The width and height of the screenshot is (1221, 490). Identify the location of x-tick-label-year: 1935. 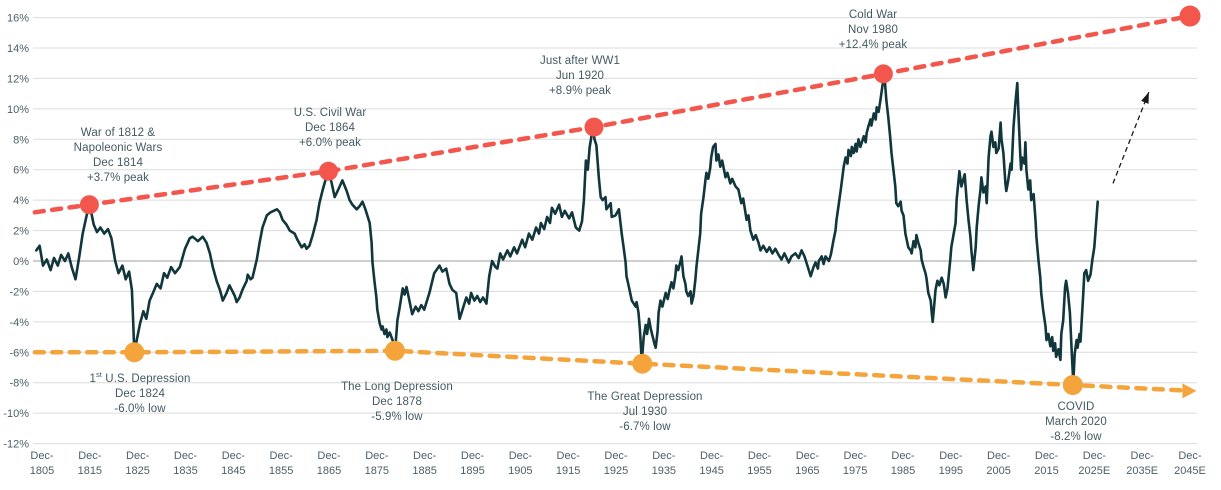
(664, 471).